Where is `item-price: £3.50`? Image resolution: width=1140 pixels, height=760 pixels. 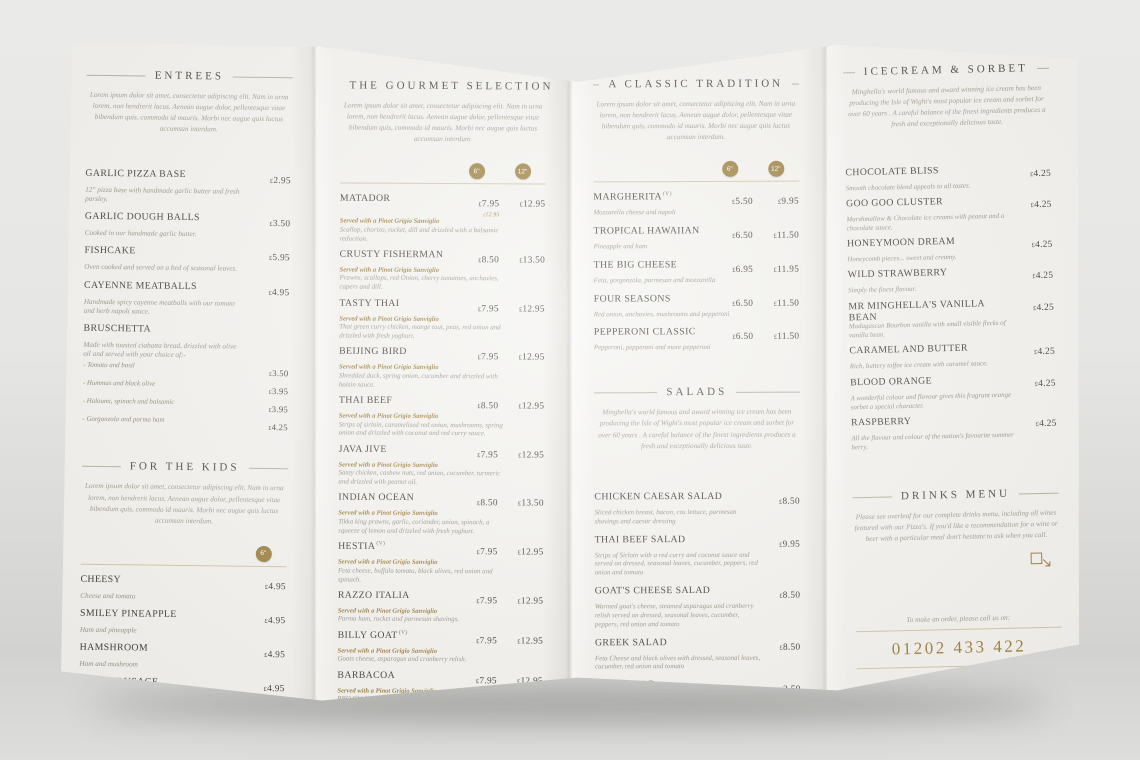
item-price: £3.50 is located at coordinates (280, 224).